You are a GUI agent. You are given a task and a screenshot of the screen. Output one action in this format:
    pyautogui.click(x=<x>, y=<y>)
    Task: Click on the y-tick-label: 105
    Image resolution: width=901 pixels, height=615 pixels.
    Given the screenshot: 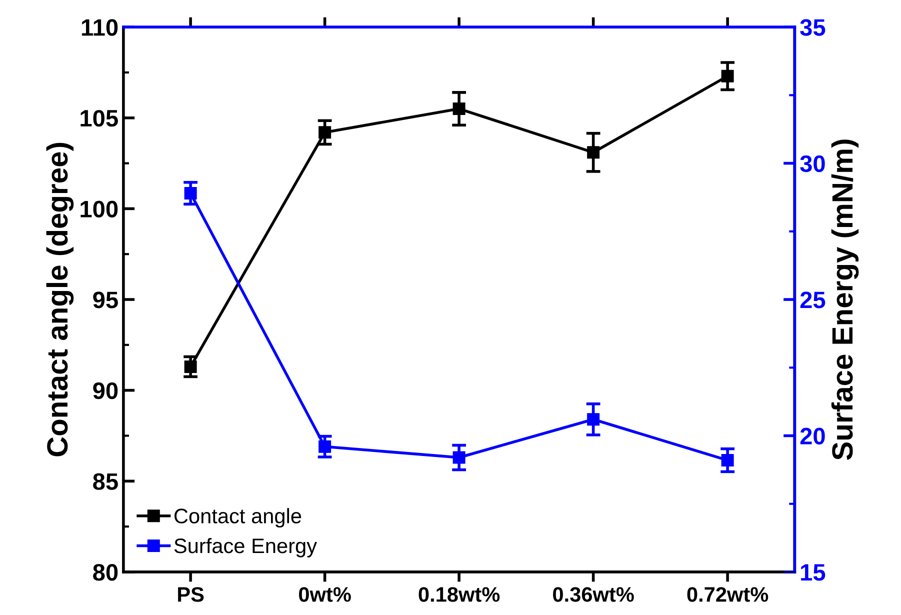 What is the action you would take?
    pyautogui.click(x=99, y=118)
    